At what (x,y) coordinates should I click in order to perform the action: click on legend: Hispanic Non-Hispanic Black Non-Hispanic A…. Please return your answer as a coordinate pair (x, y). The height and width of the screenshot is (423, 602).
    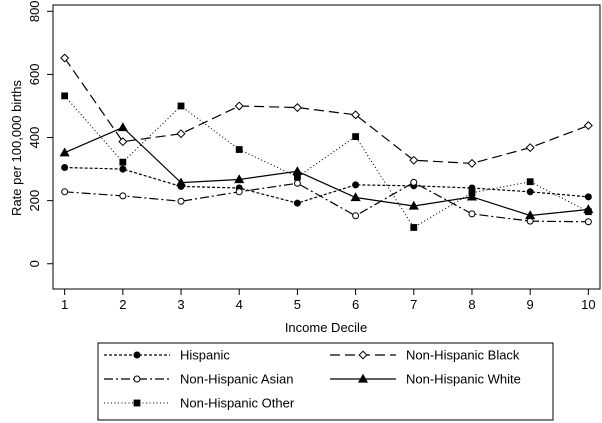
    Looking at the image, I should click on (325, 381).